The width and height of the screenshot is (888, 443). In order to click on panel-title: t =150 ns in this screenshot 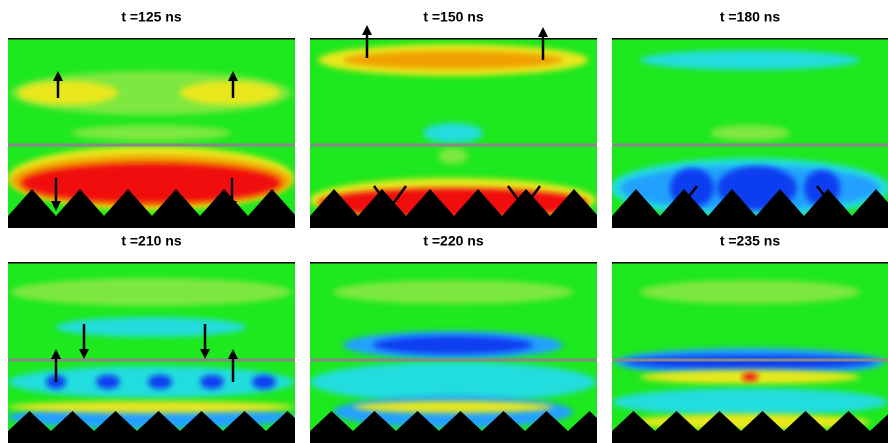, I will do `click(453, 17)`.